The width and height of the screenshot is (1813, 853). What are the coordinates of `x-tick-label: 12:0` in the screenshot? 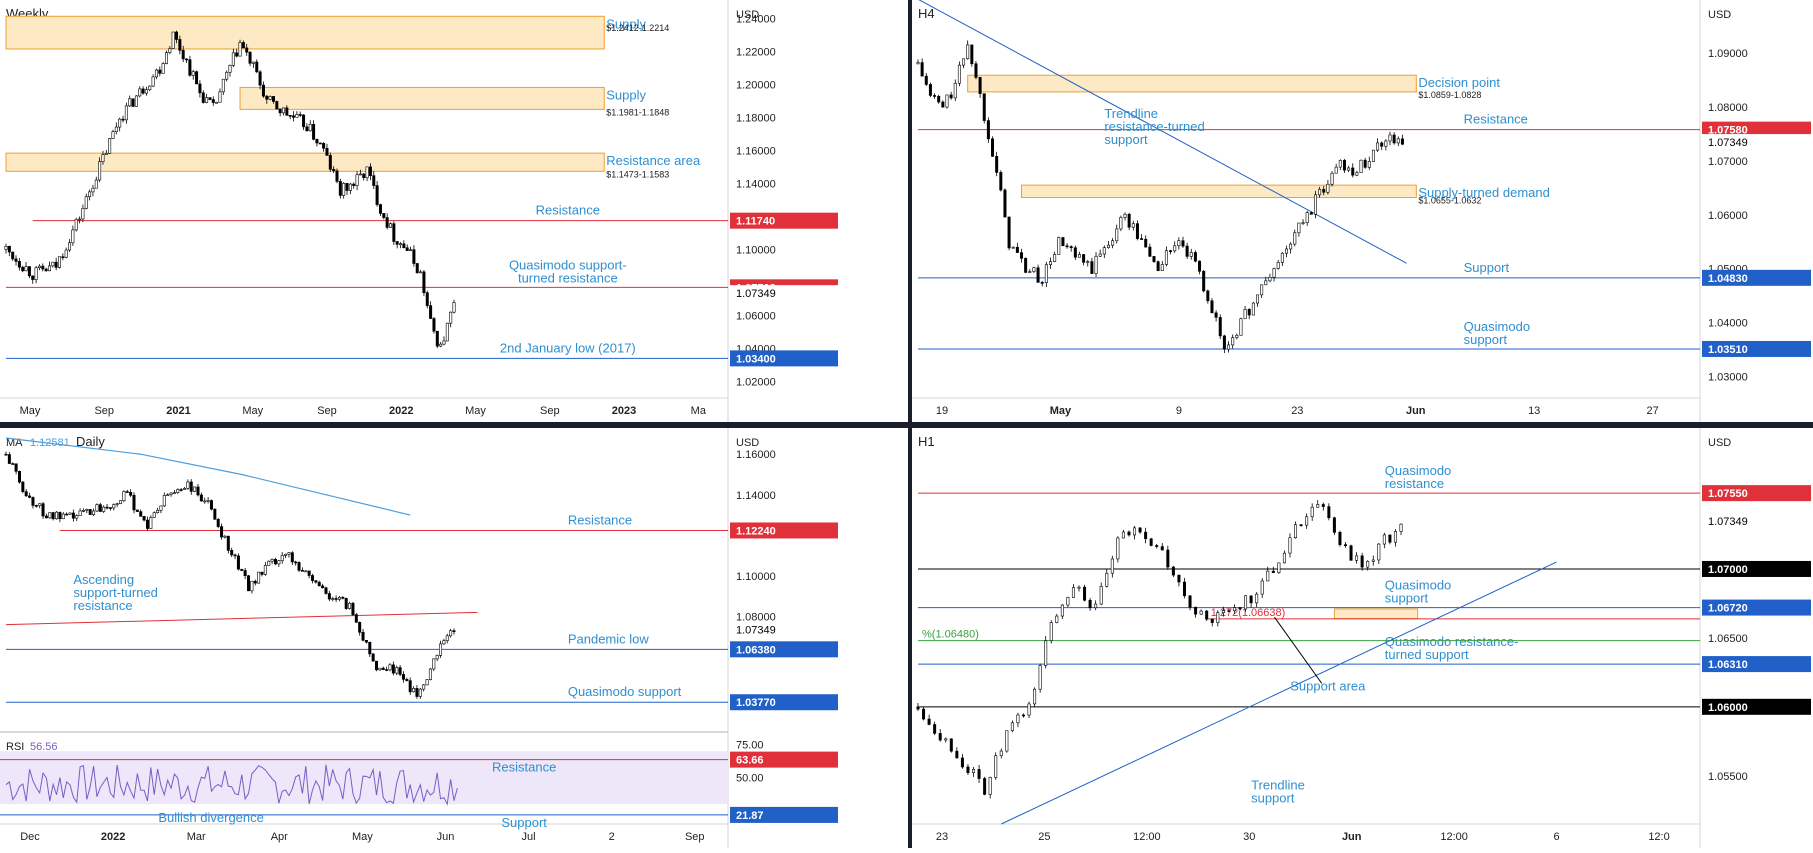 It's located at (1658, 837).